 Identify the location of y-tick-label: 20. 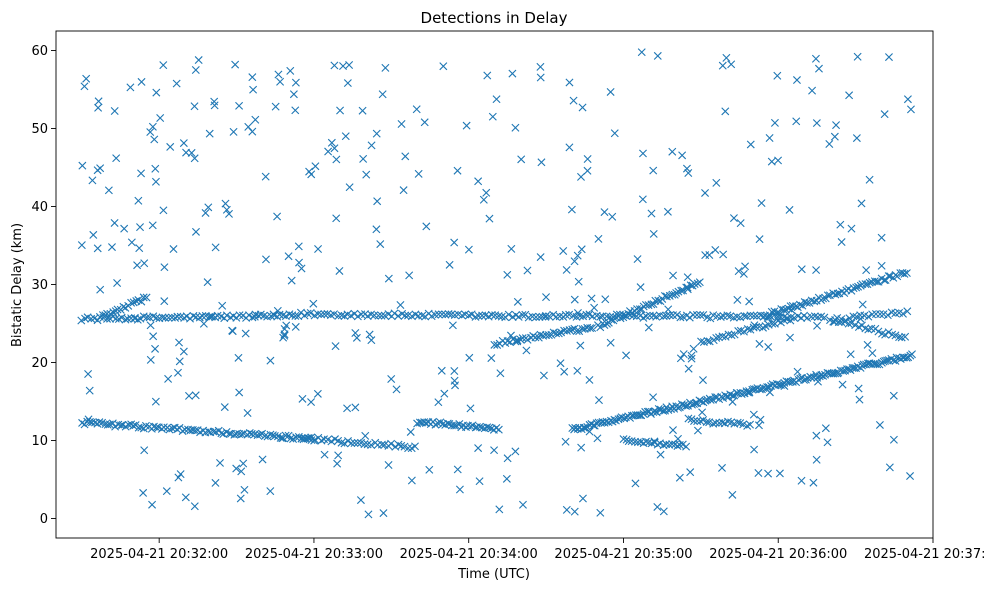
(39, 363).